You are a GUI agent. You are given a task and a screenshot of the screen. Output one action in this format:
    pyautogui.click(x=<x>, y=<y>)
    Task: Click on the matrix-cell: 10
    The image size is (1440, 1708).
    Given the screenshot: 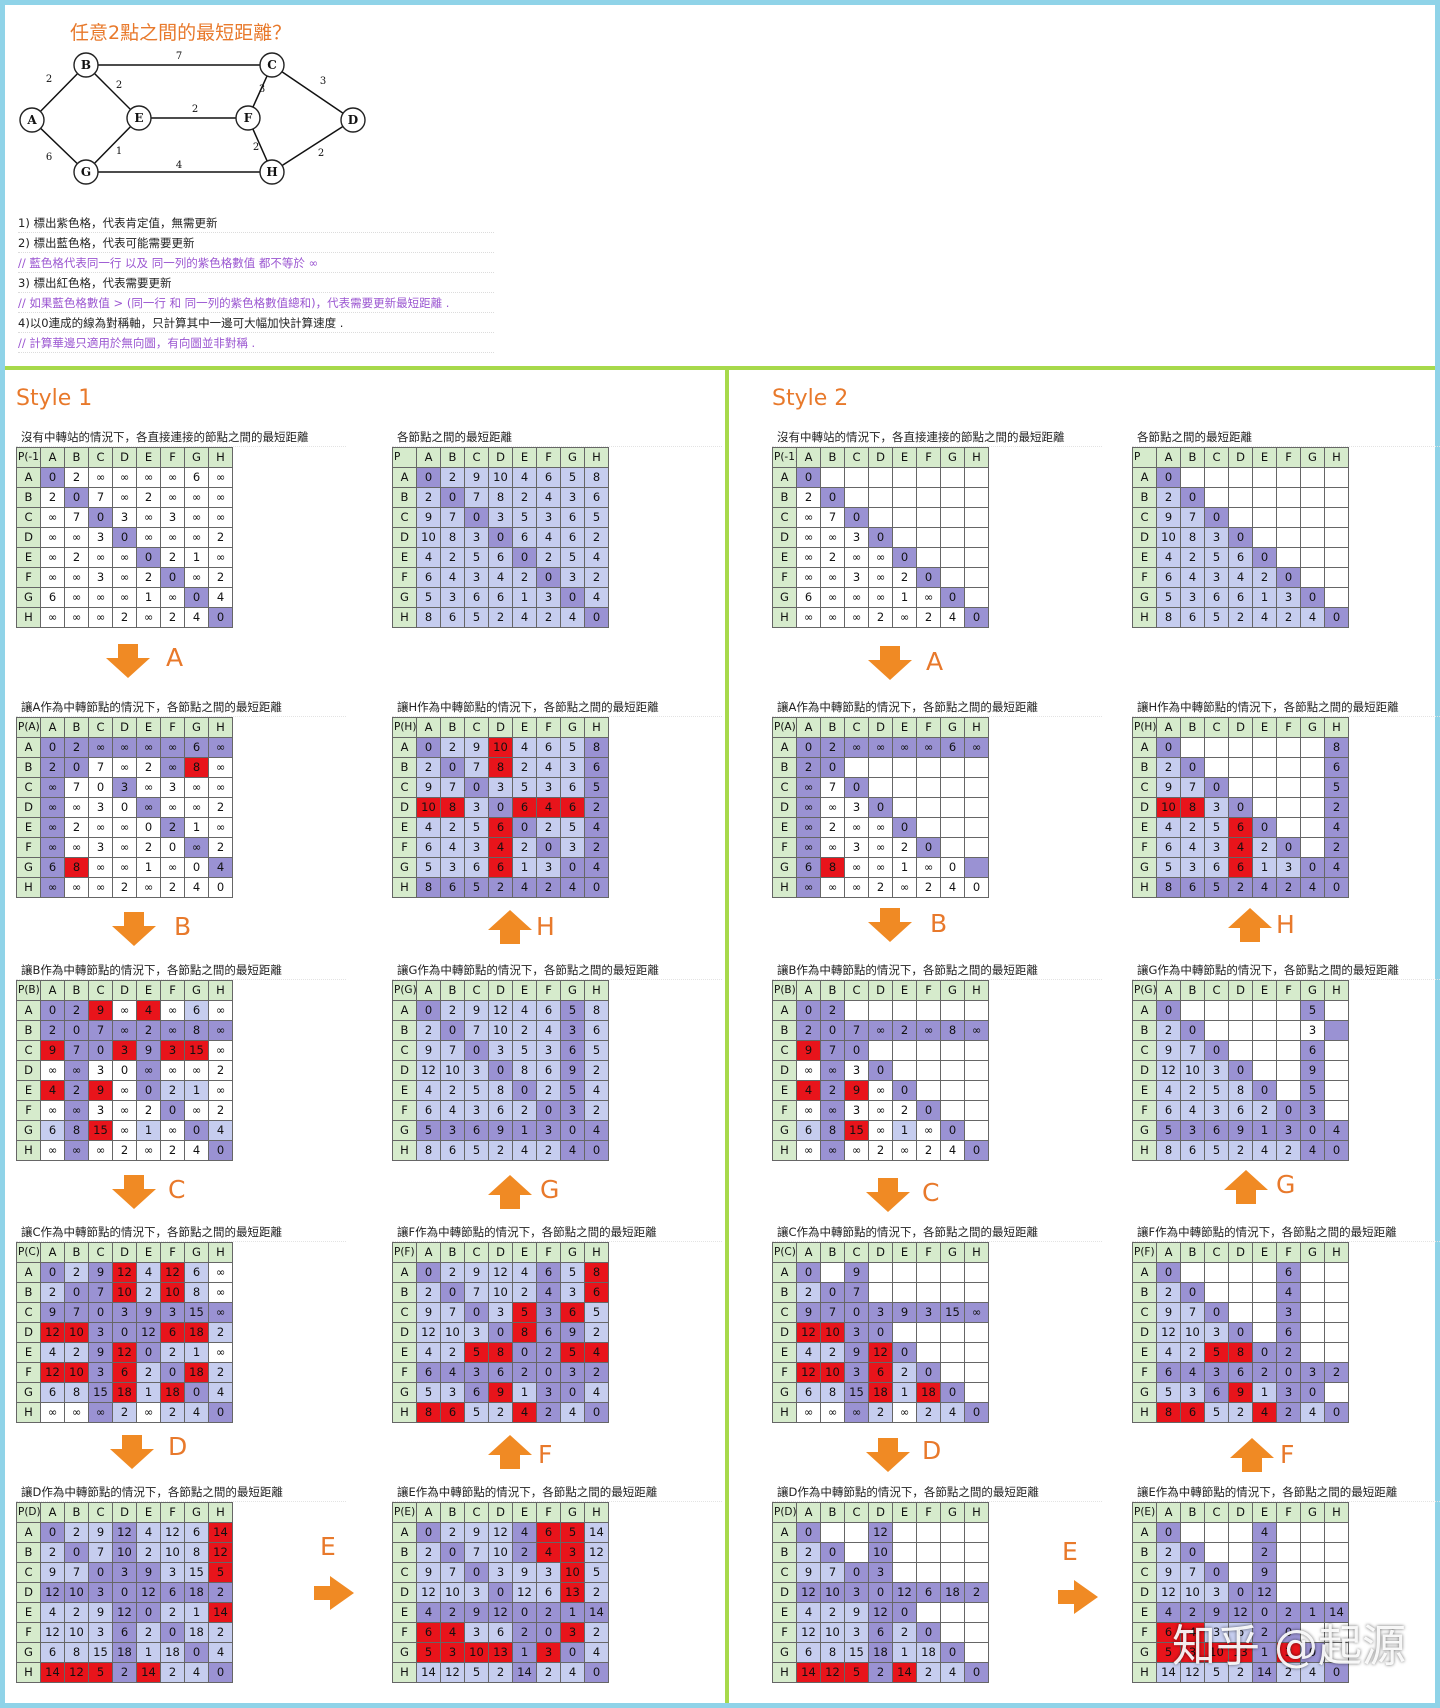 What is the action you would take?
    pyautogui.click(x=429, y=808)
    